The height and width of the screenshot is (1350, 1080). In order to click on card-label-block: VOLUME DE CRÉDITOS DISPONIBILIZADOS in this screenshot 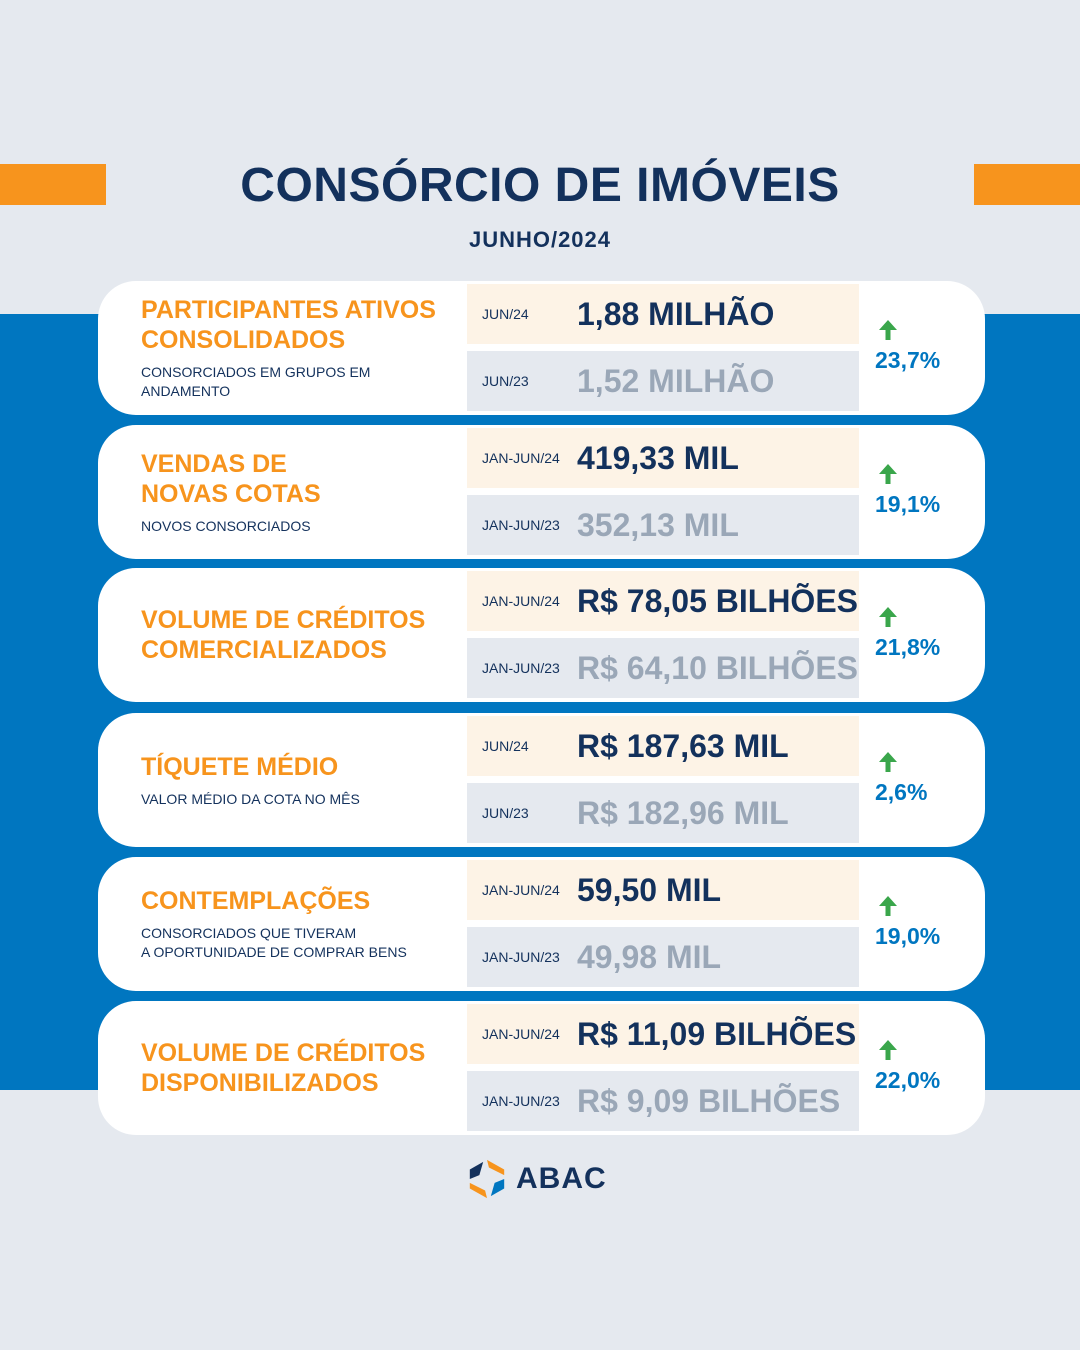, I will do `click(301, 1068)`.